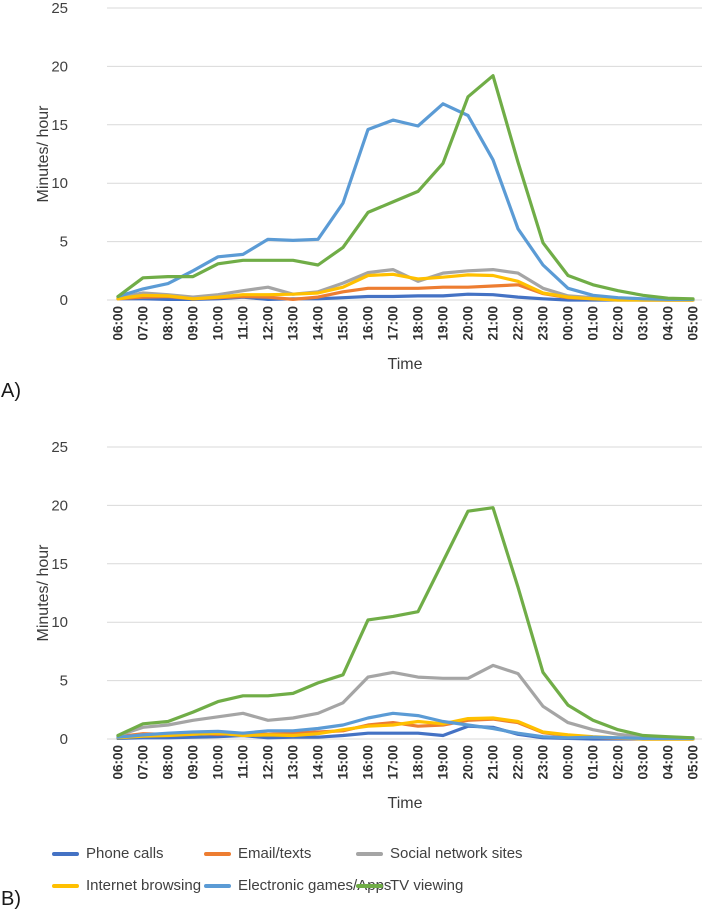 This screenshot has width=708, height=918. What do you see at coordinates (275, 853) in the screenshot?
I see `legend-label: Email/texts` at bounding box center [275, 853].